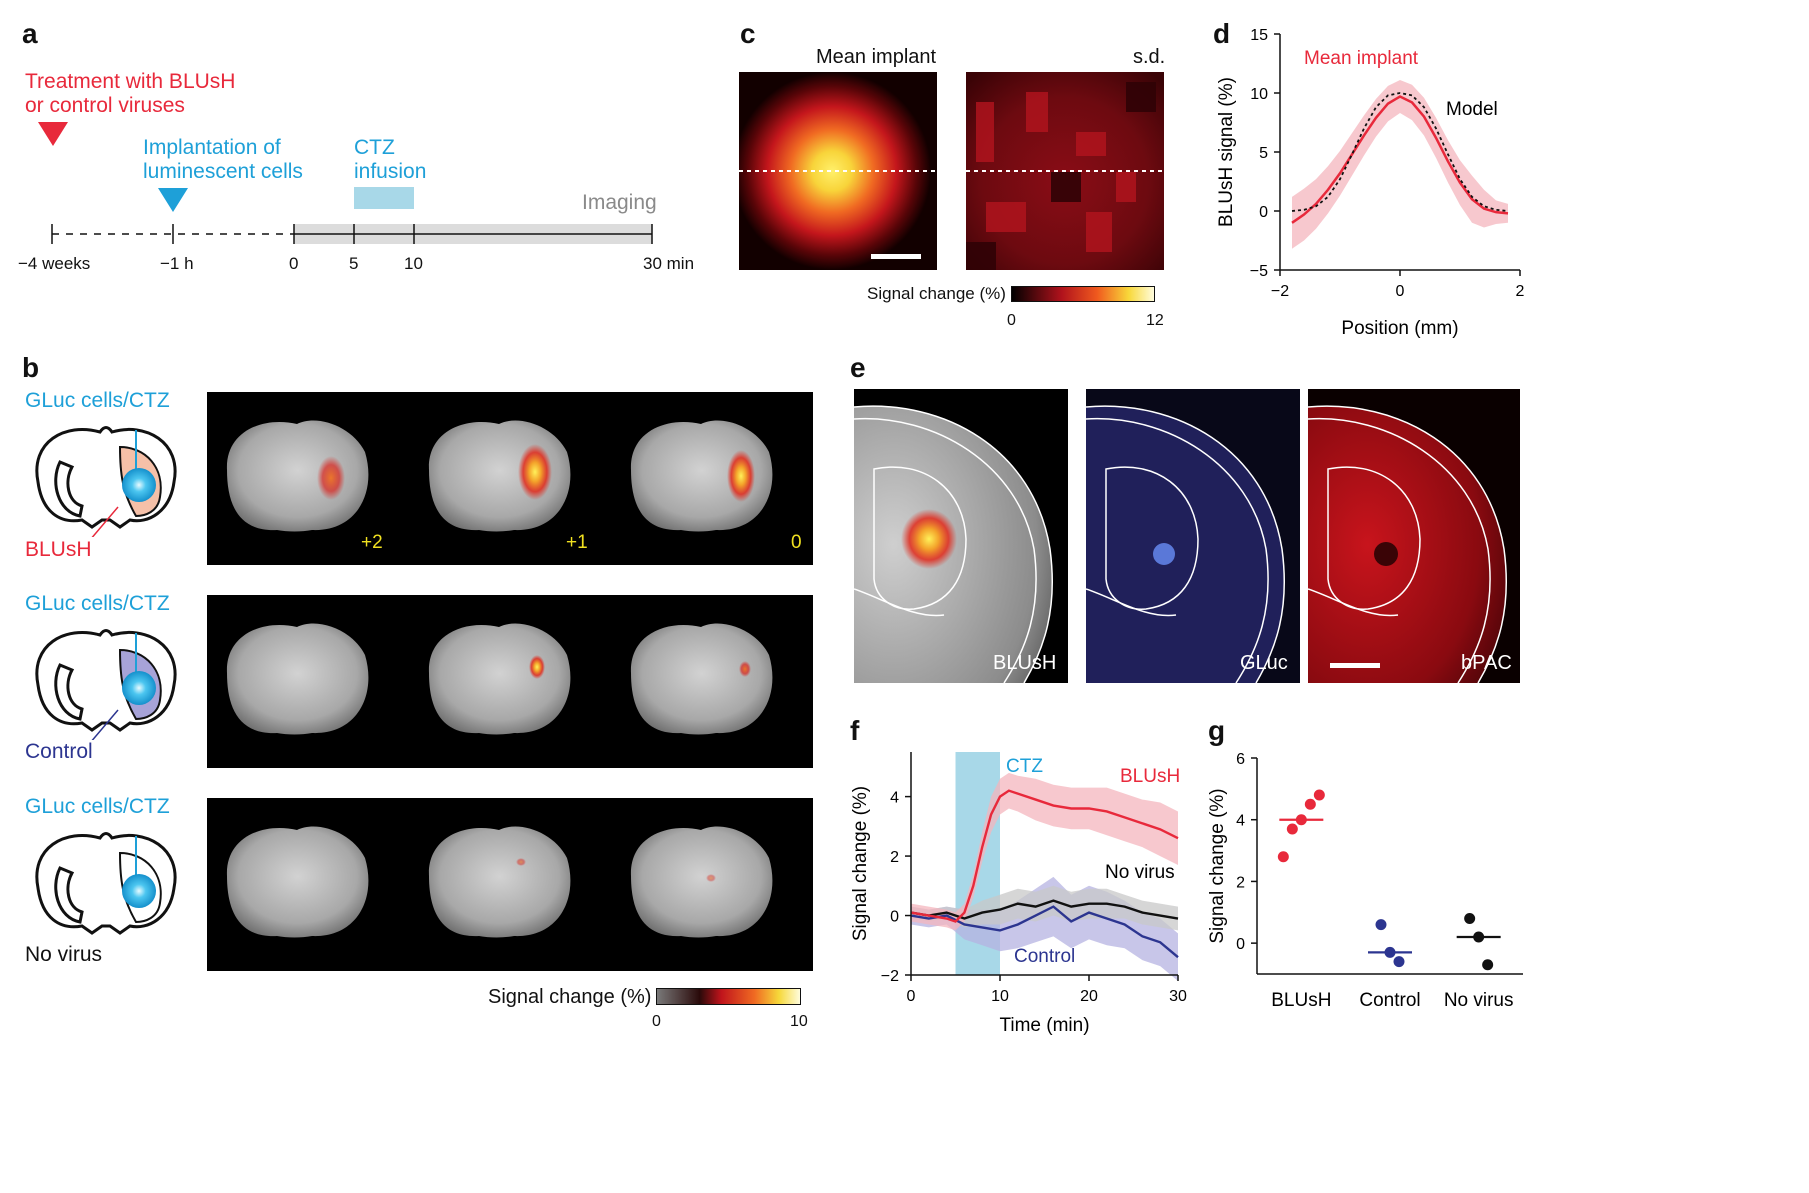 The height and width of the screenshot is (1193, 1809). I want to click on y-tick-label: −5, so click(1259, 271).